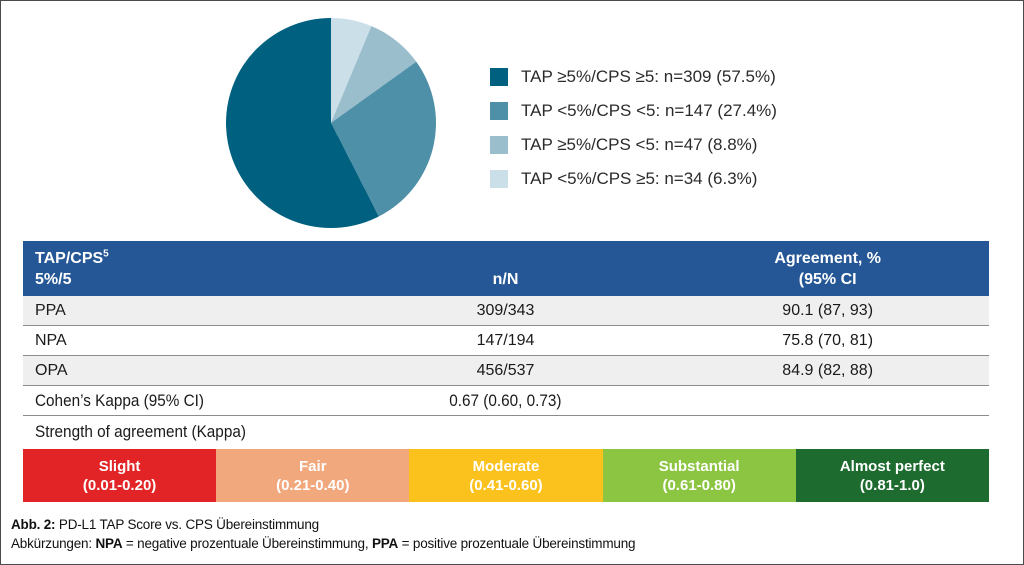  Describe the element at coordinates (51, 340) in the screenshot. I see `table-cell: NPA` at that location.